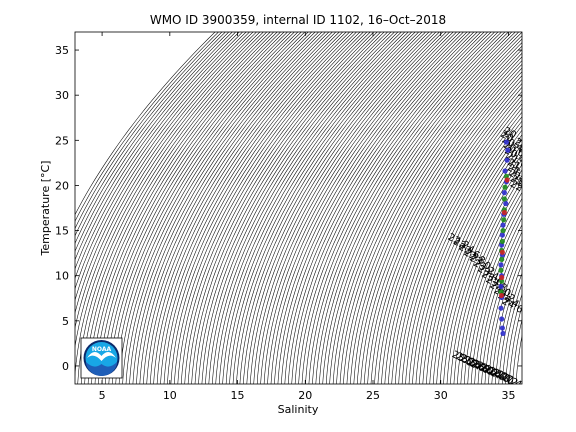  What do you see at coordinates (102, 395) in the screenshot?
I see `x-tick-label: 5` at bounding box center [102, 395].